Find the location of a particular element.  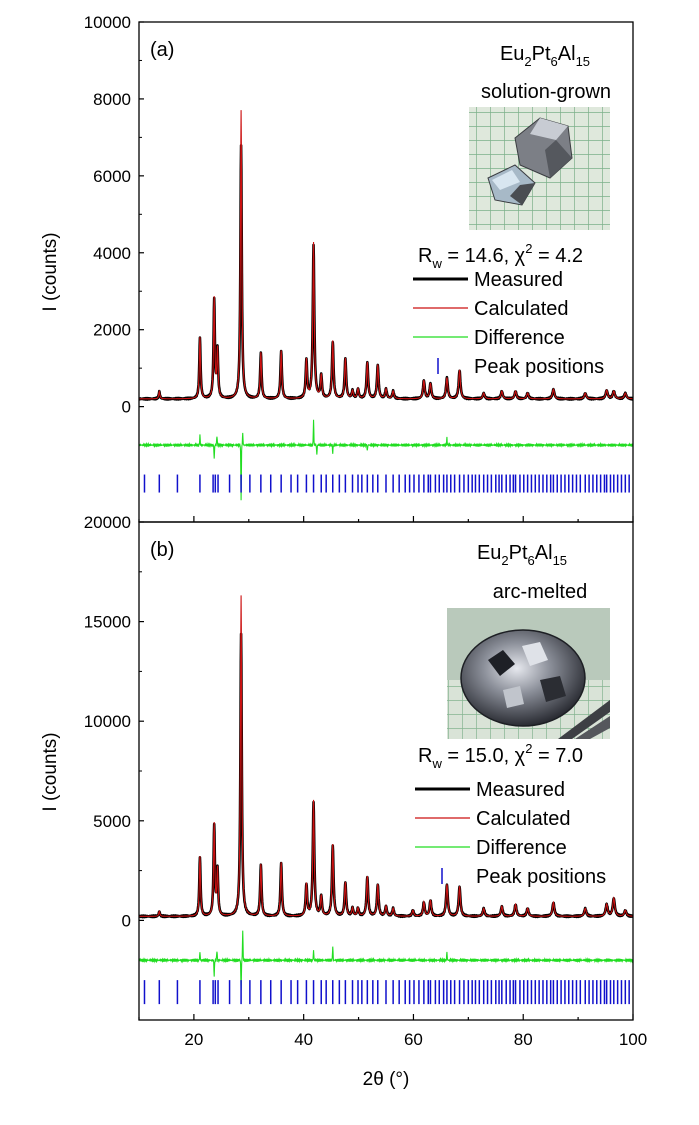

panel-b-label: (b) is located at coordinates (162, 550).